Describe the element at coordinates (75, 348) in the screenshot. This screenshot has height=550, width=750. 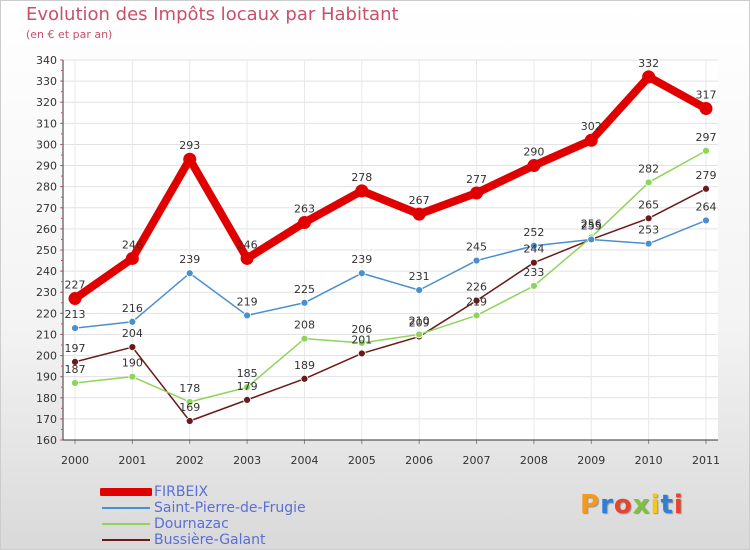
I see `data-label-bussiere-galant: 197` at that location.